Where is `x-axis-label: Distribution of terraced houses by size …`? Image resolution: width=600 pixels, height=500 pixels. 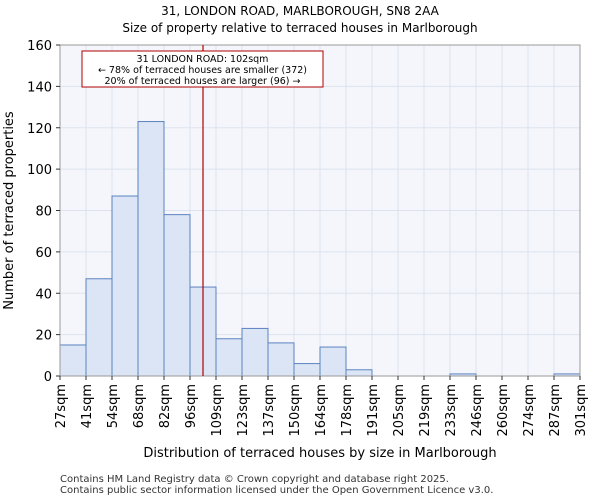
x-axis-label: Distribution of terraced houses by size … is located at coordinates (319, 453).